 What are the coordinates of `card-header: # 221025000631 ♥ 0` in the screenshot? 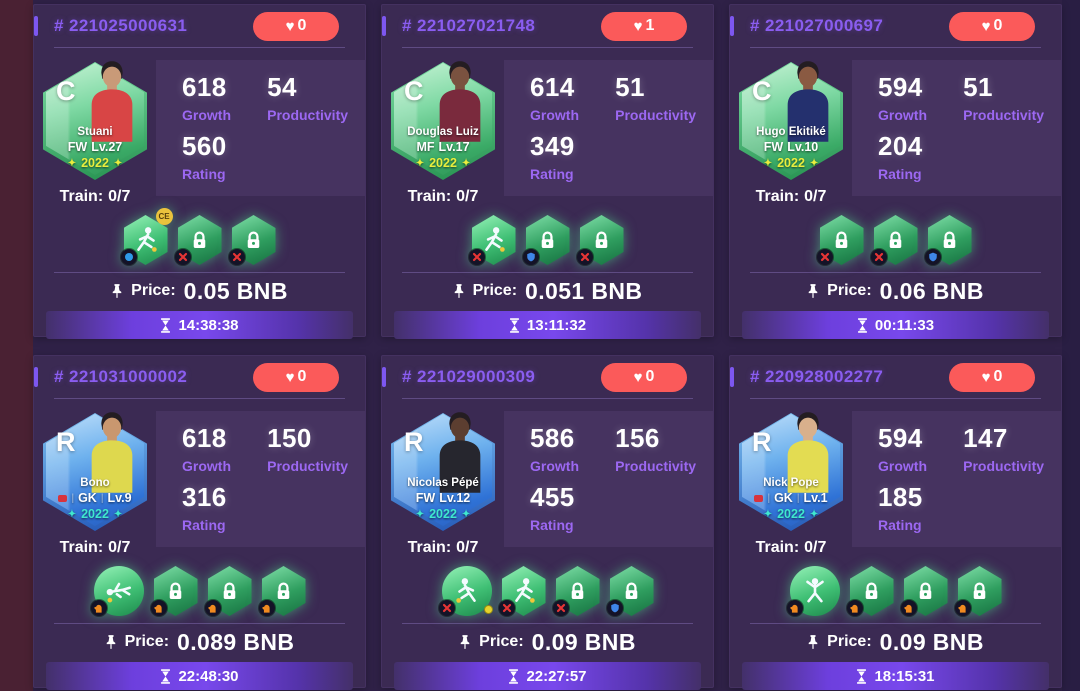 It's located at (199, 26).